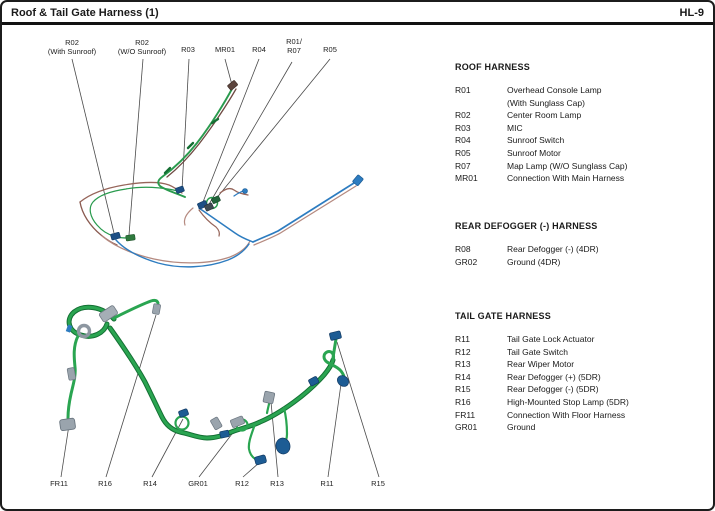 This screenshot has height=511, width=715. What do you see at coordinates (59, 483) in the screenshot?
I see `callout-fr11: FR11` at bounding box center [59, 483].